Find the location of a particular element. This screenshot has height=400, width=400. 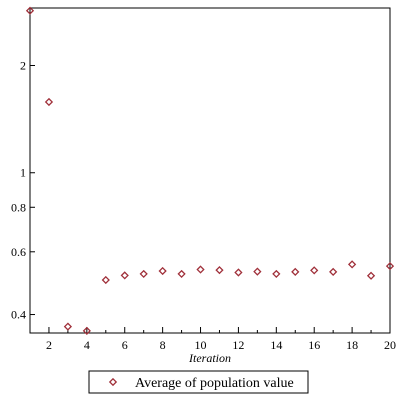

x-axis-title: Iteration is located at coordinates (209, 358).